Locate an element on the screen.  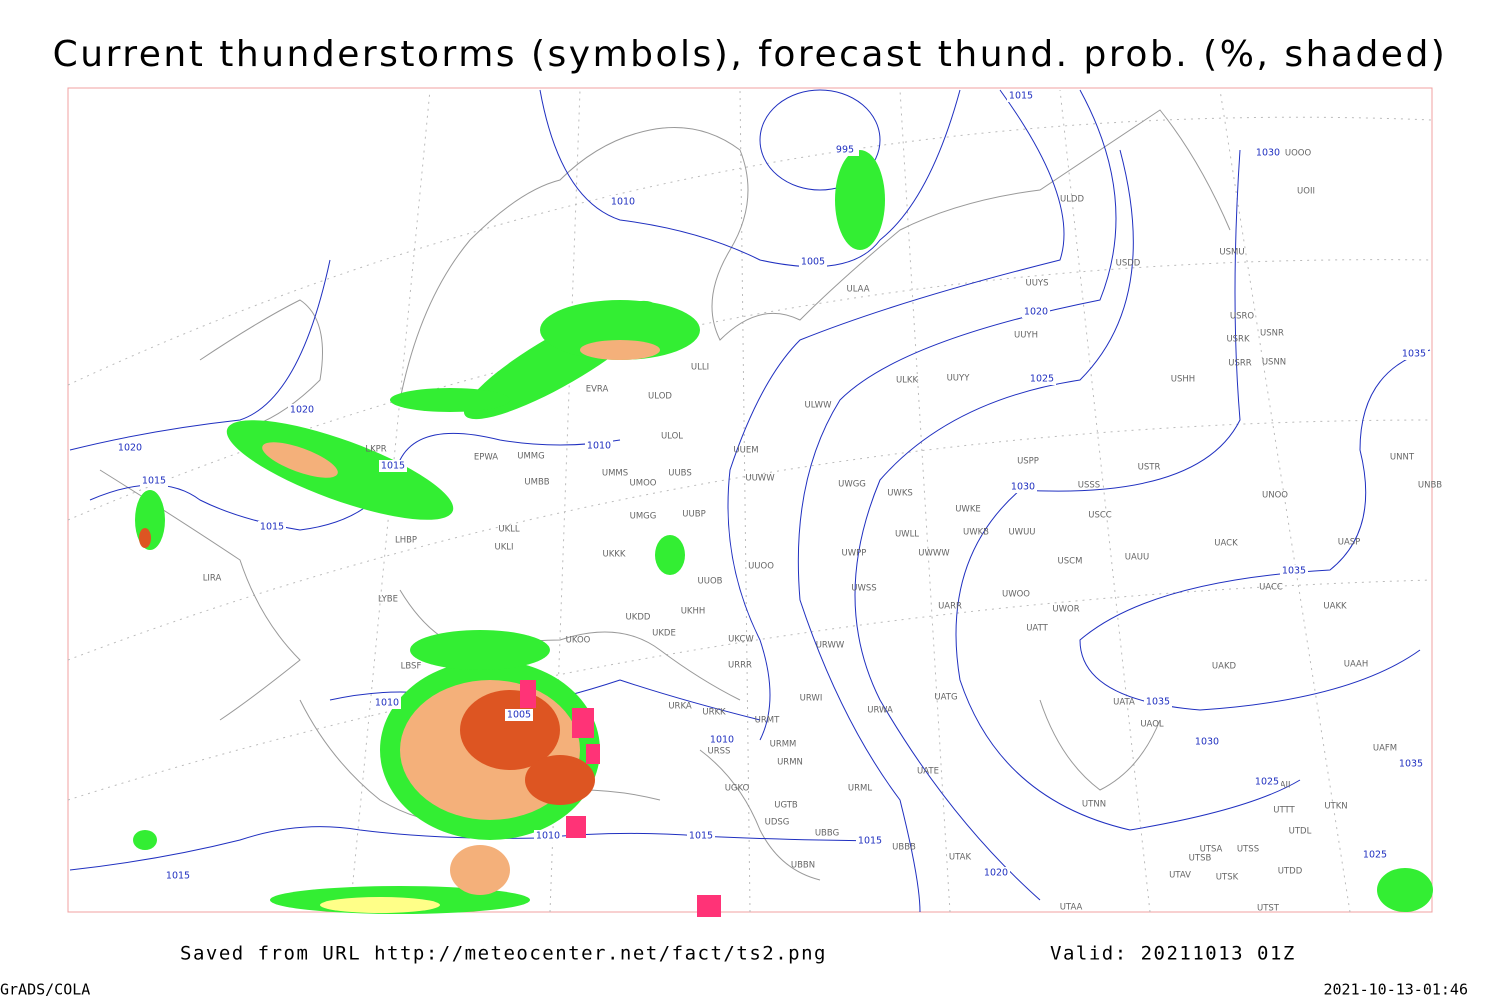
station-label: UNOO is located at coordinates (1275, 496).